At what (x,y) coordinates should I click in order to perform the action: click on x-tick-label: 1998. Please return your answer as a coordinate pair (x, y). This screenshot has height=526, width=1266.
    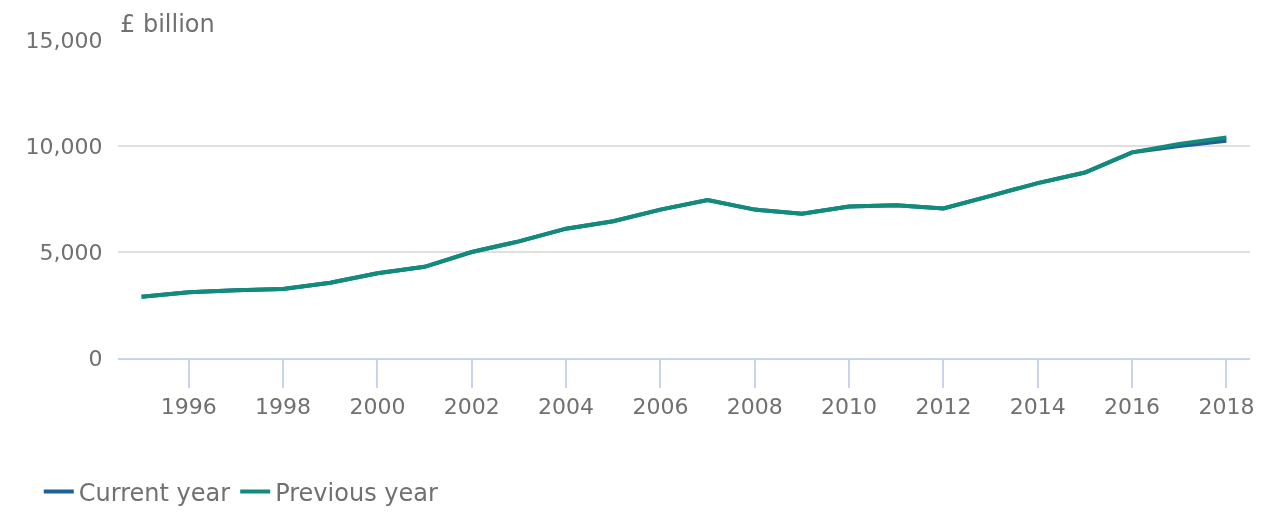
    Looking at the image, I should click on (283, 407).